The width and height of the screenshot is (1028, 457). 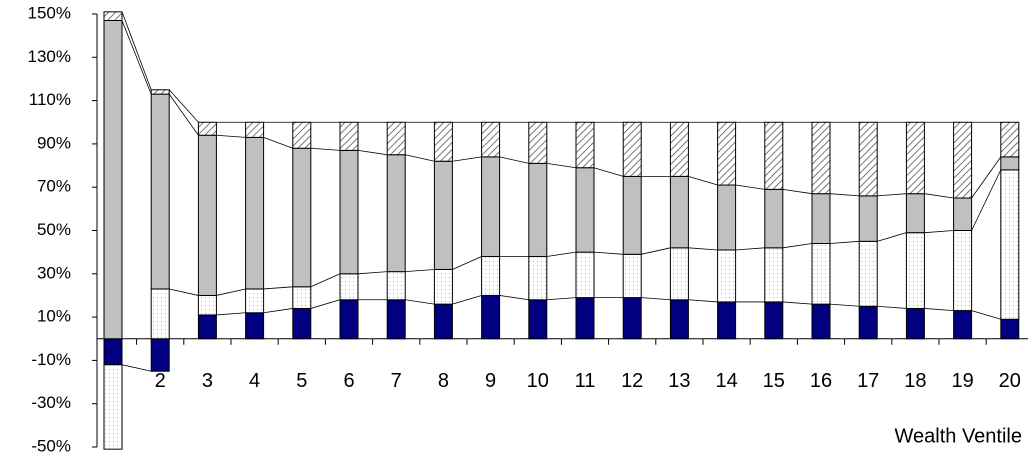 I want to click on x-tick-label: 10, so click(x=538, y=381).